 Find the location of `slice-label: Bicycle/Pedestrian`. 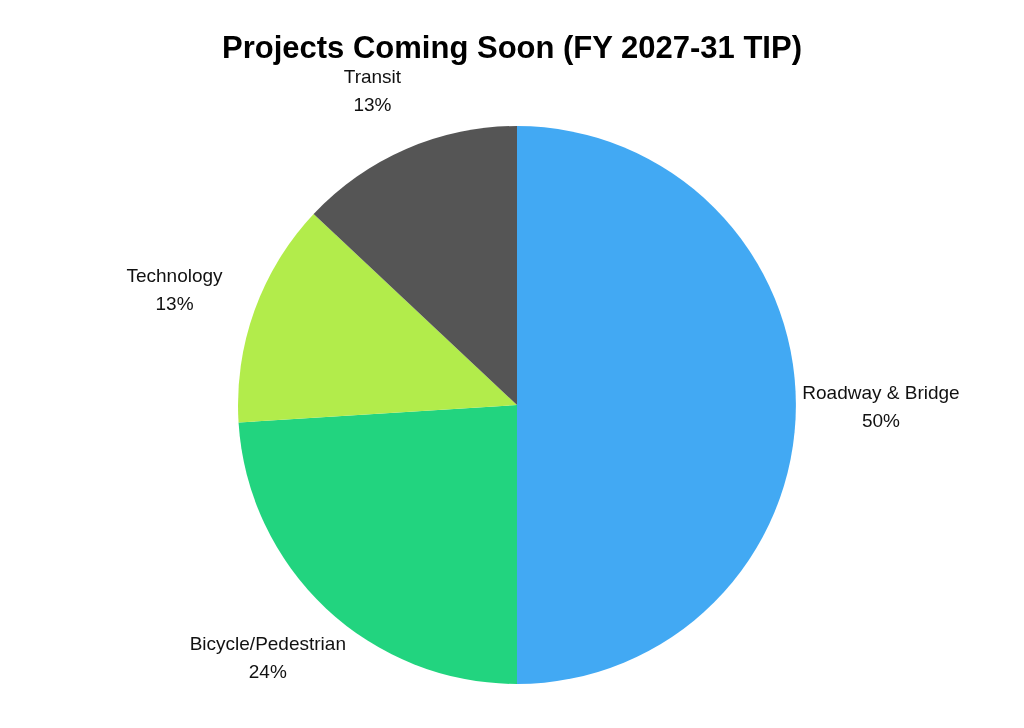

slice-label: Bicycle/Pedestrian is located at coordinates (267, 643).